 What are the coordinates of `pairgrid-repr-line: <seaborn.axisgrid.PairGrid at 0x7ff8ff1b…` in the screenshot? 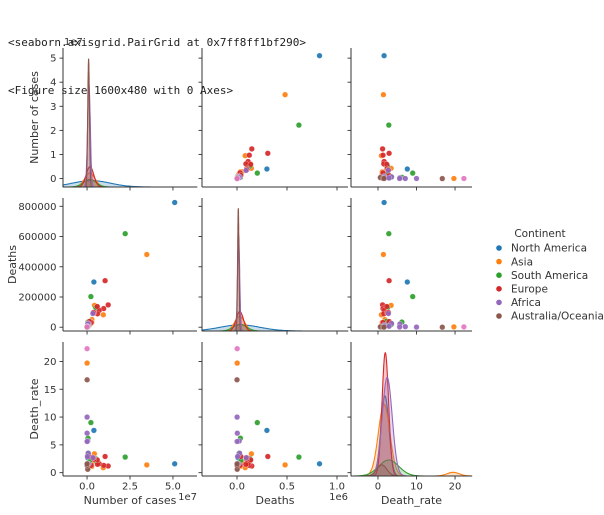 It's located at (157, 42).